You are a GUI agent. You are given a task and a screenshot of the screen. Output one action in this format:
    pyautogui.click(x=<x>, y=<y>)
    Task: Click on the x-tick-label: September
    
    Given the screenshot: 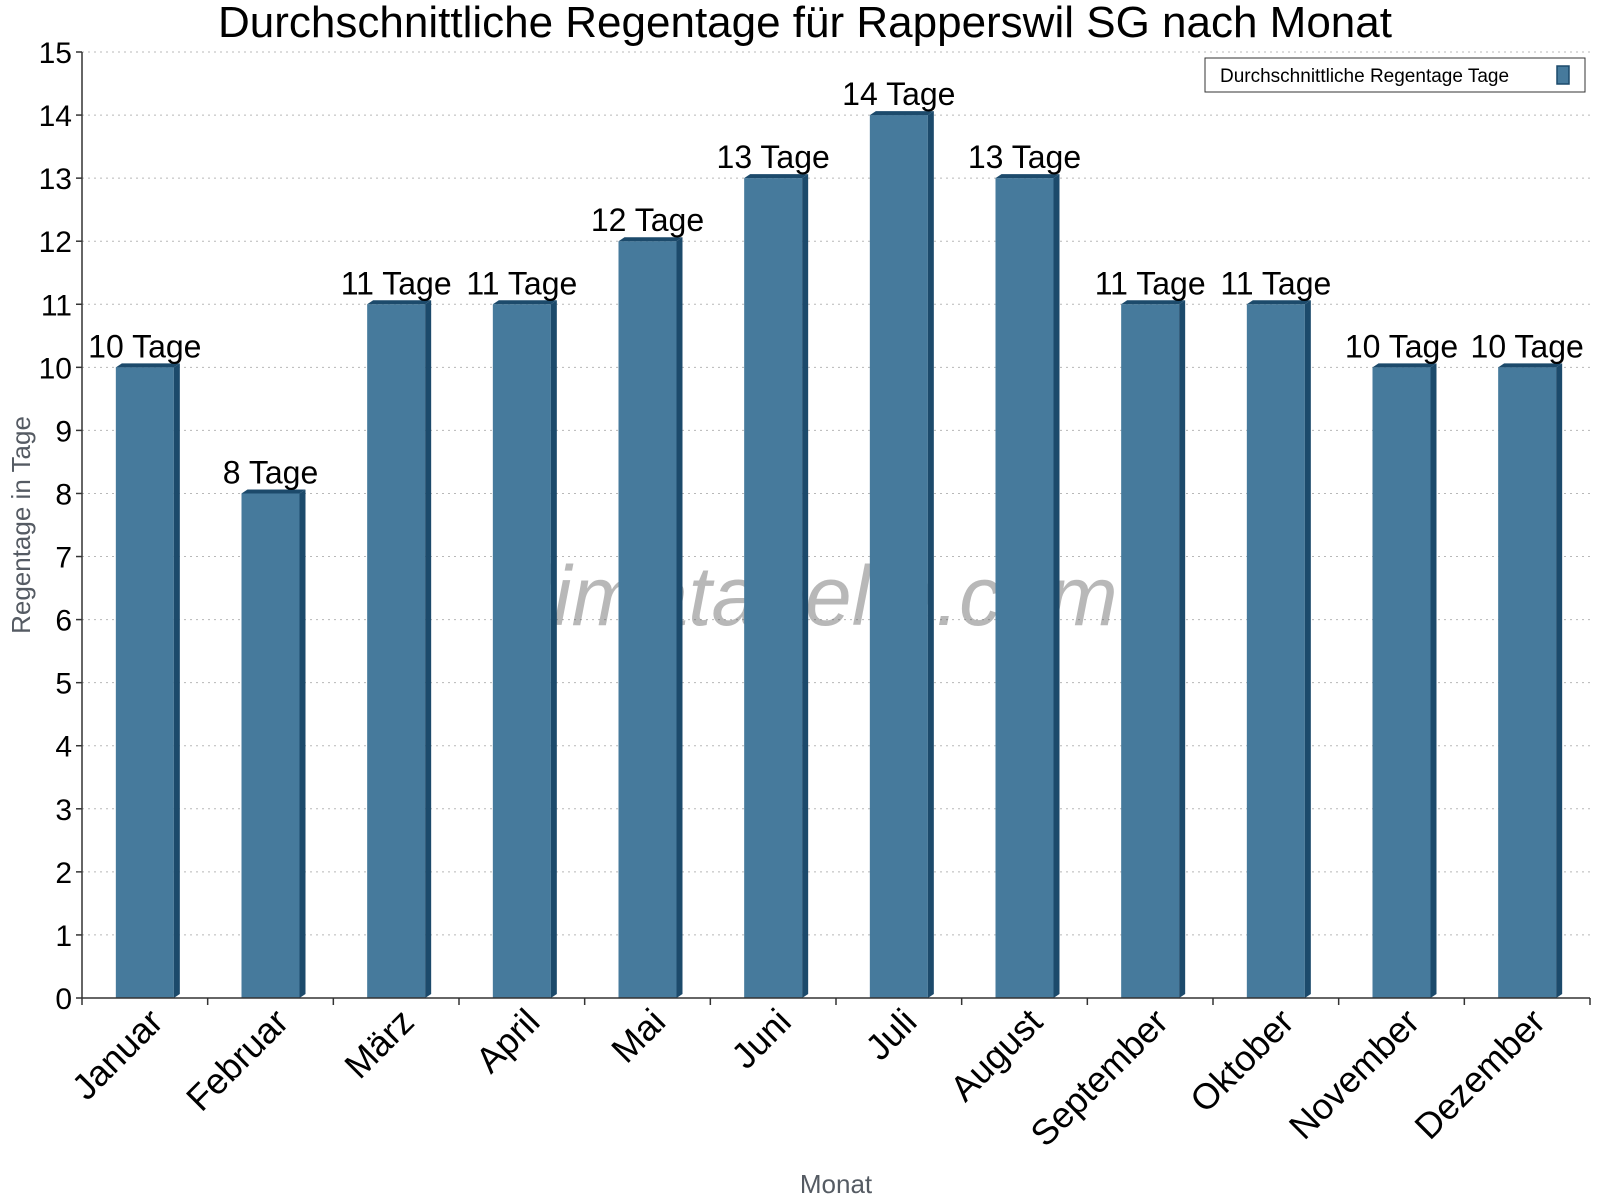 What is the action you would take?
    pyautogui.click(x=1099, y=1078)
    